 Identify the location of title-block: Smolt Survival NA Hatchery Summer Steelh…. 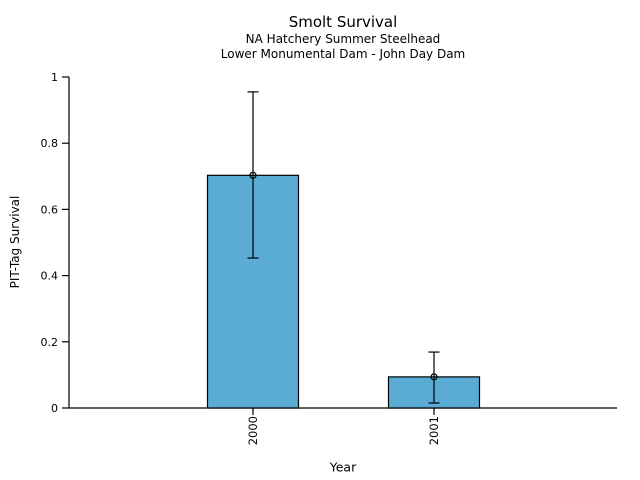
(343, 37).